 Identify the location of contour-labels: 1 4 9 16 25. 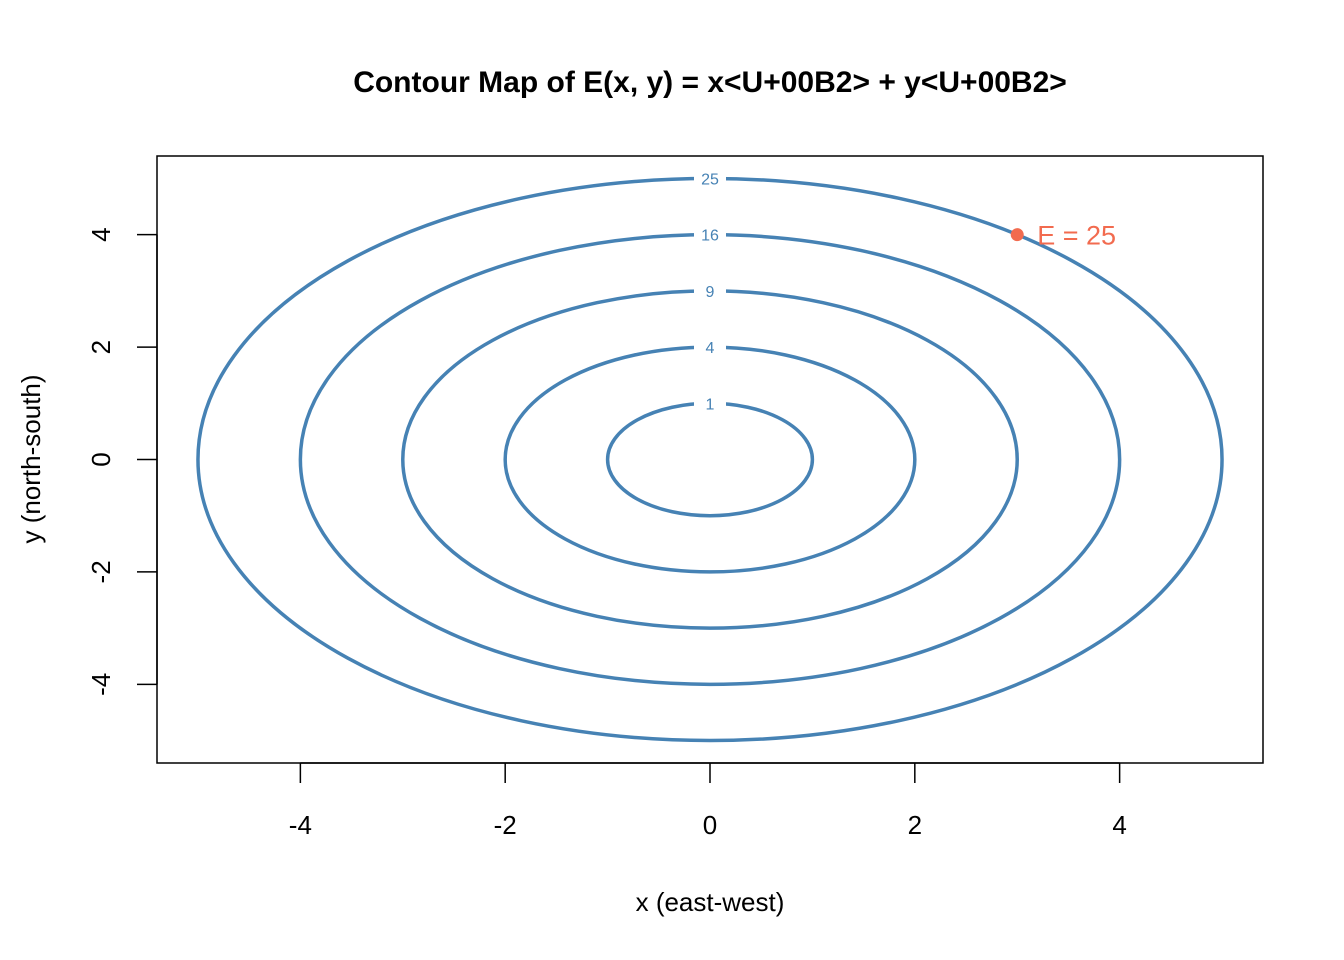
(710, 291).